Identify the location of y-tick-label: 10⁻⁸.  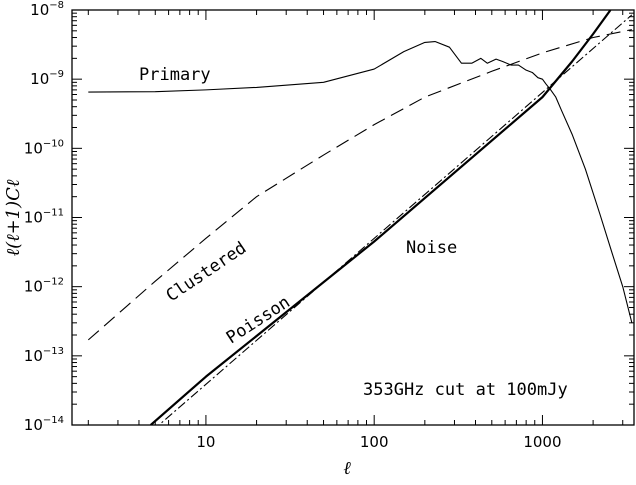
(47, 9).